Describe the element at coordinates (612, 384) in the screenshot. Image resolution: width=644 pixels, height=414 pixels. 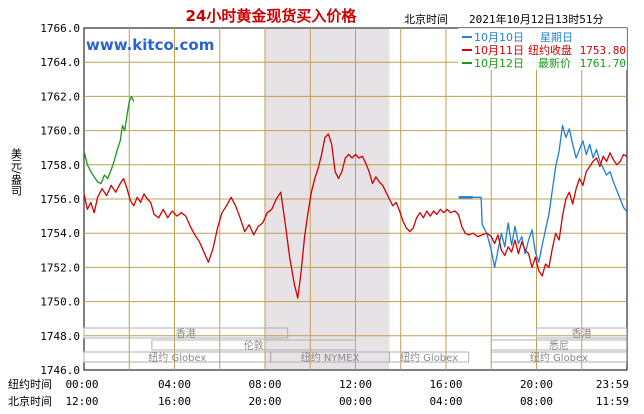
I see `x-tick-label-ny: 23:59` at that location.